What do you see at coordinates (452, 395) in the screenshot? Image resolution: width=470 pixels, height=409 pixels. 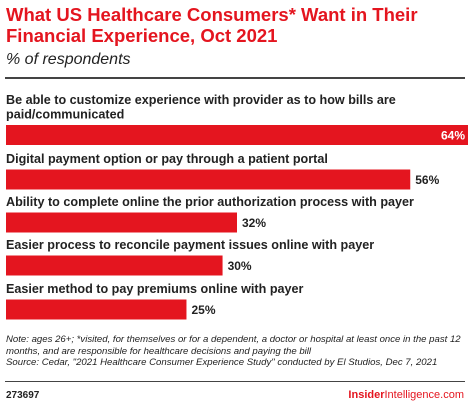 I see `brand-suffix: .com` at bounding box center [452, 395].